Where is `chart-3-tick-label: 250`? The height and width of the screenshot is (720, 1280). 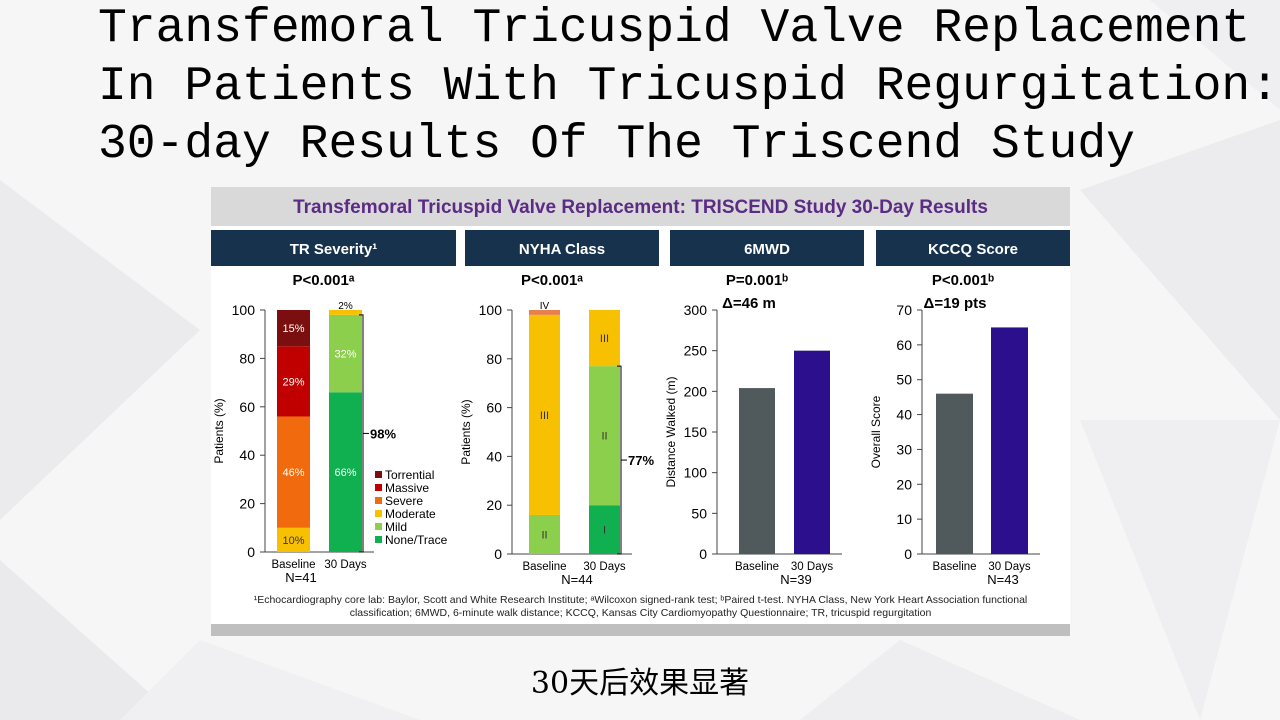 chart-3-tick-label: 250 is located at coordinates (696, 351).